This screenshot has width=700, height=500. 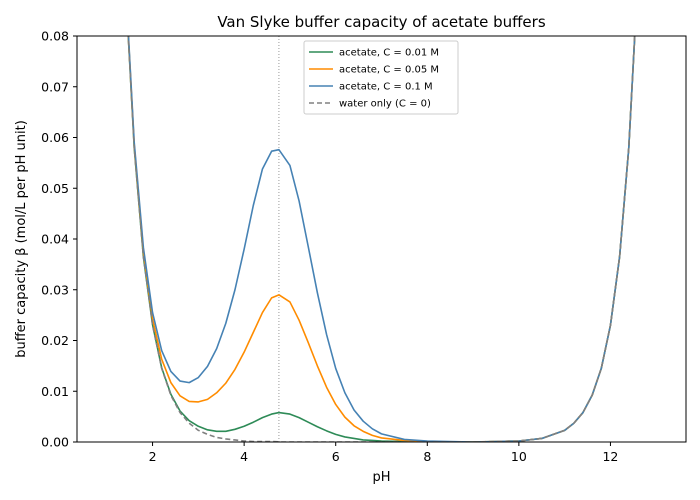 I want to click on x-tick-label: 8, so click(x=427, y=456).